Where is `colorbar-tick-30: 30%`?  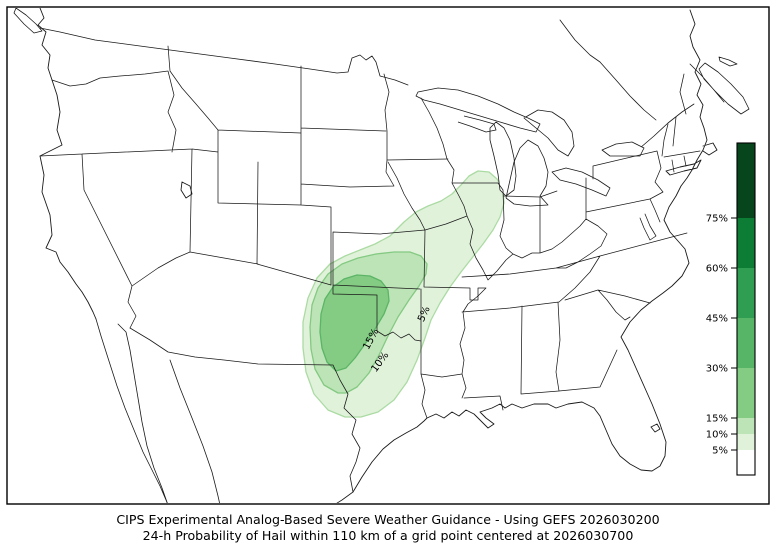
colorbar-tick-30: 30% is located at coordinates (717, 369).